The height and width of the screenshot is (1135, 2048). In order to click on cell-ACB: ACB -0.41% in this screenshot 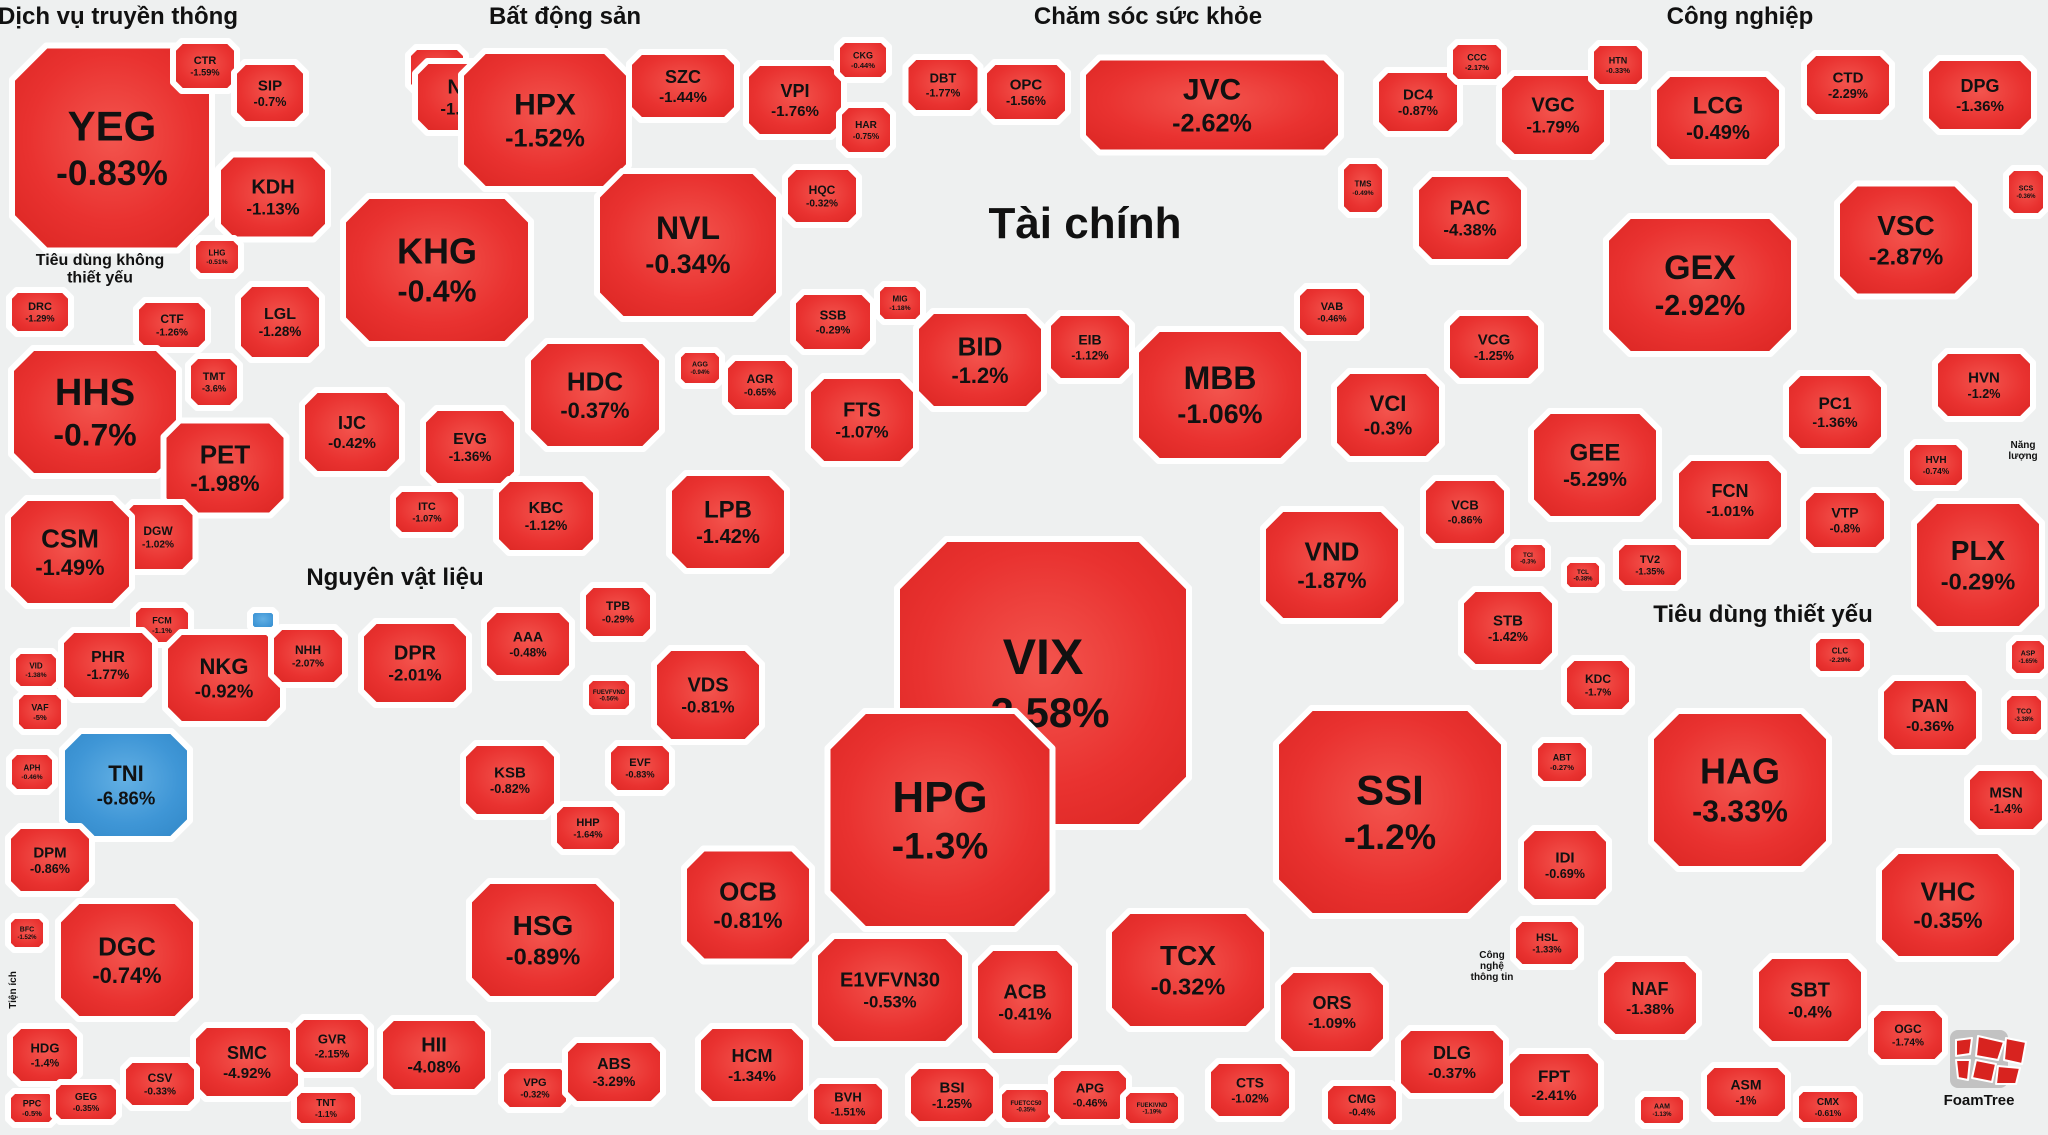, I will do `click(1025, 1002)`.